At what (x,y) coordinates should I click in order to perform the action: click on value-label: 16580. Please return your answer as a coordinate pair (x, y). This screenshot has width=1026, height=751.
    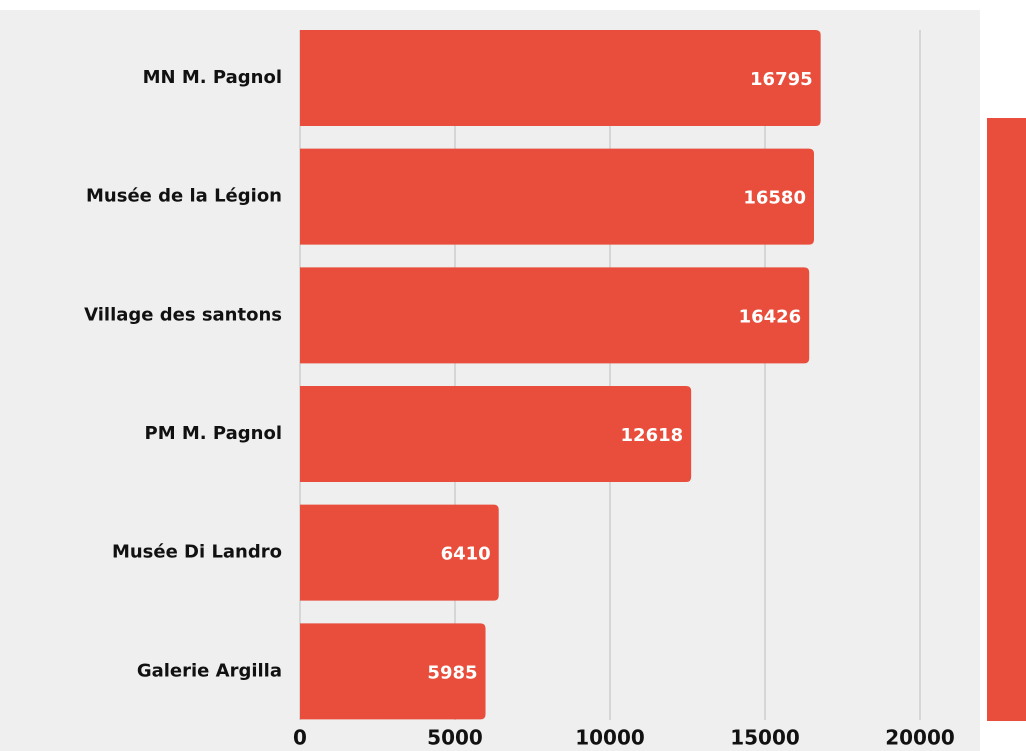
    Looking at the image, I should click on (774, 198).